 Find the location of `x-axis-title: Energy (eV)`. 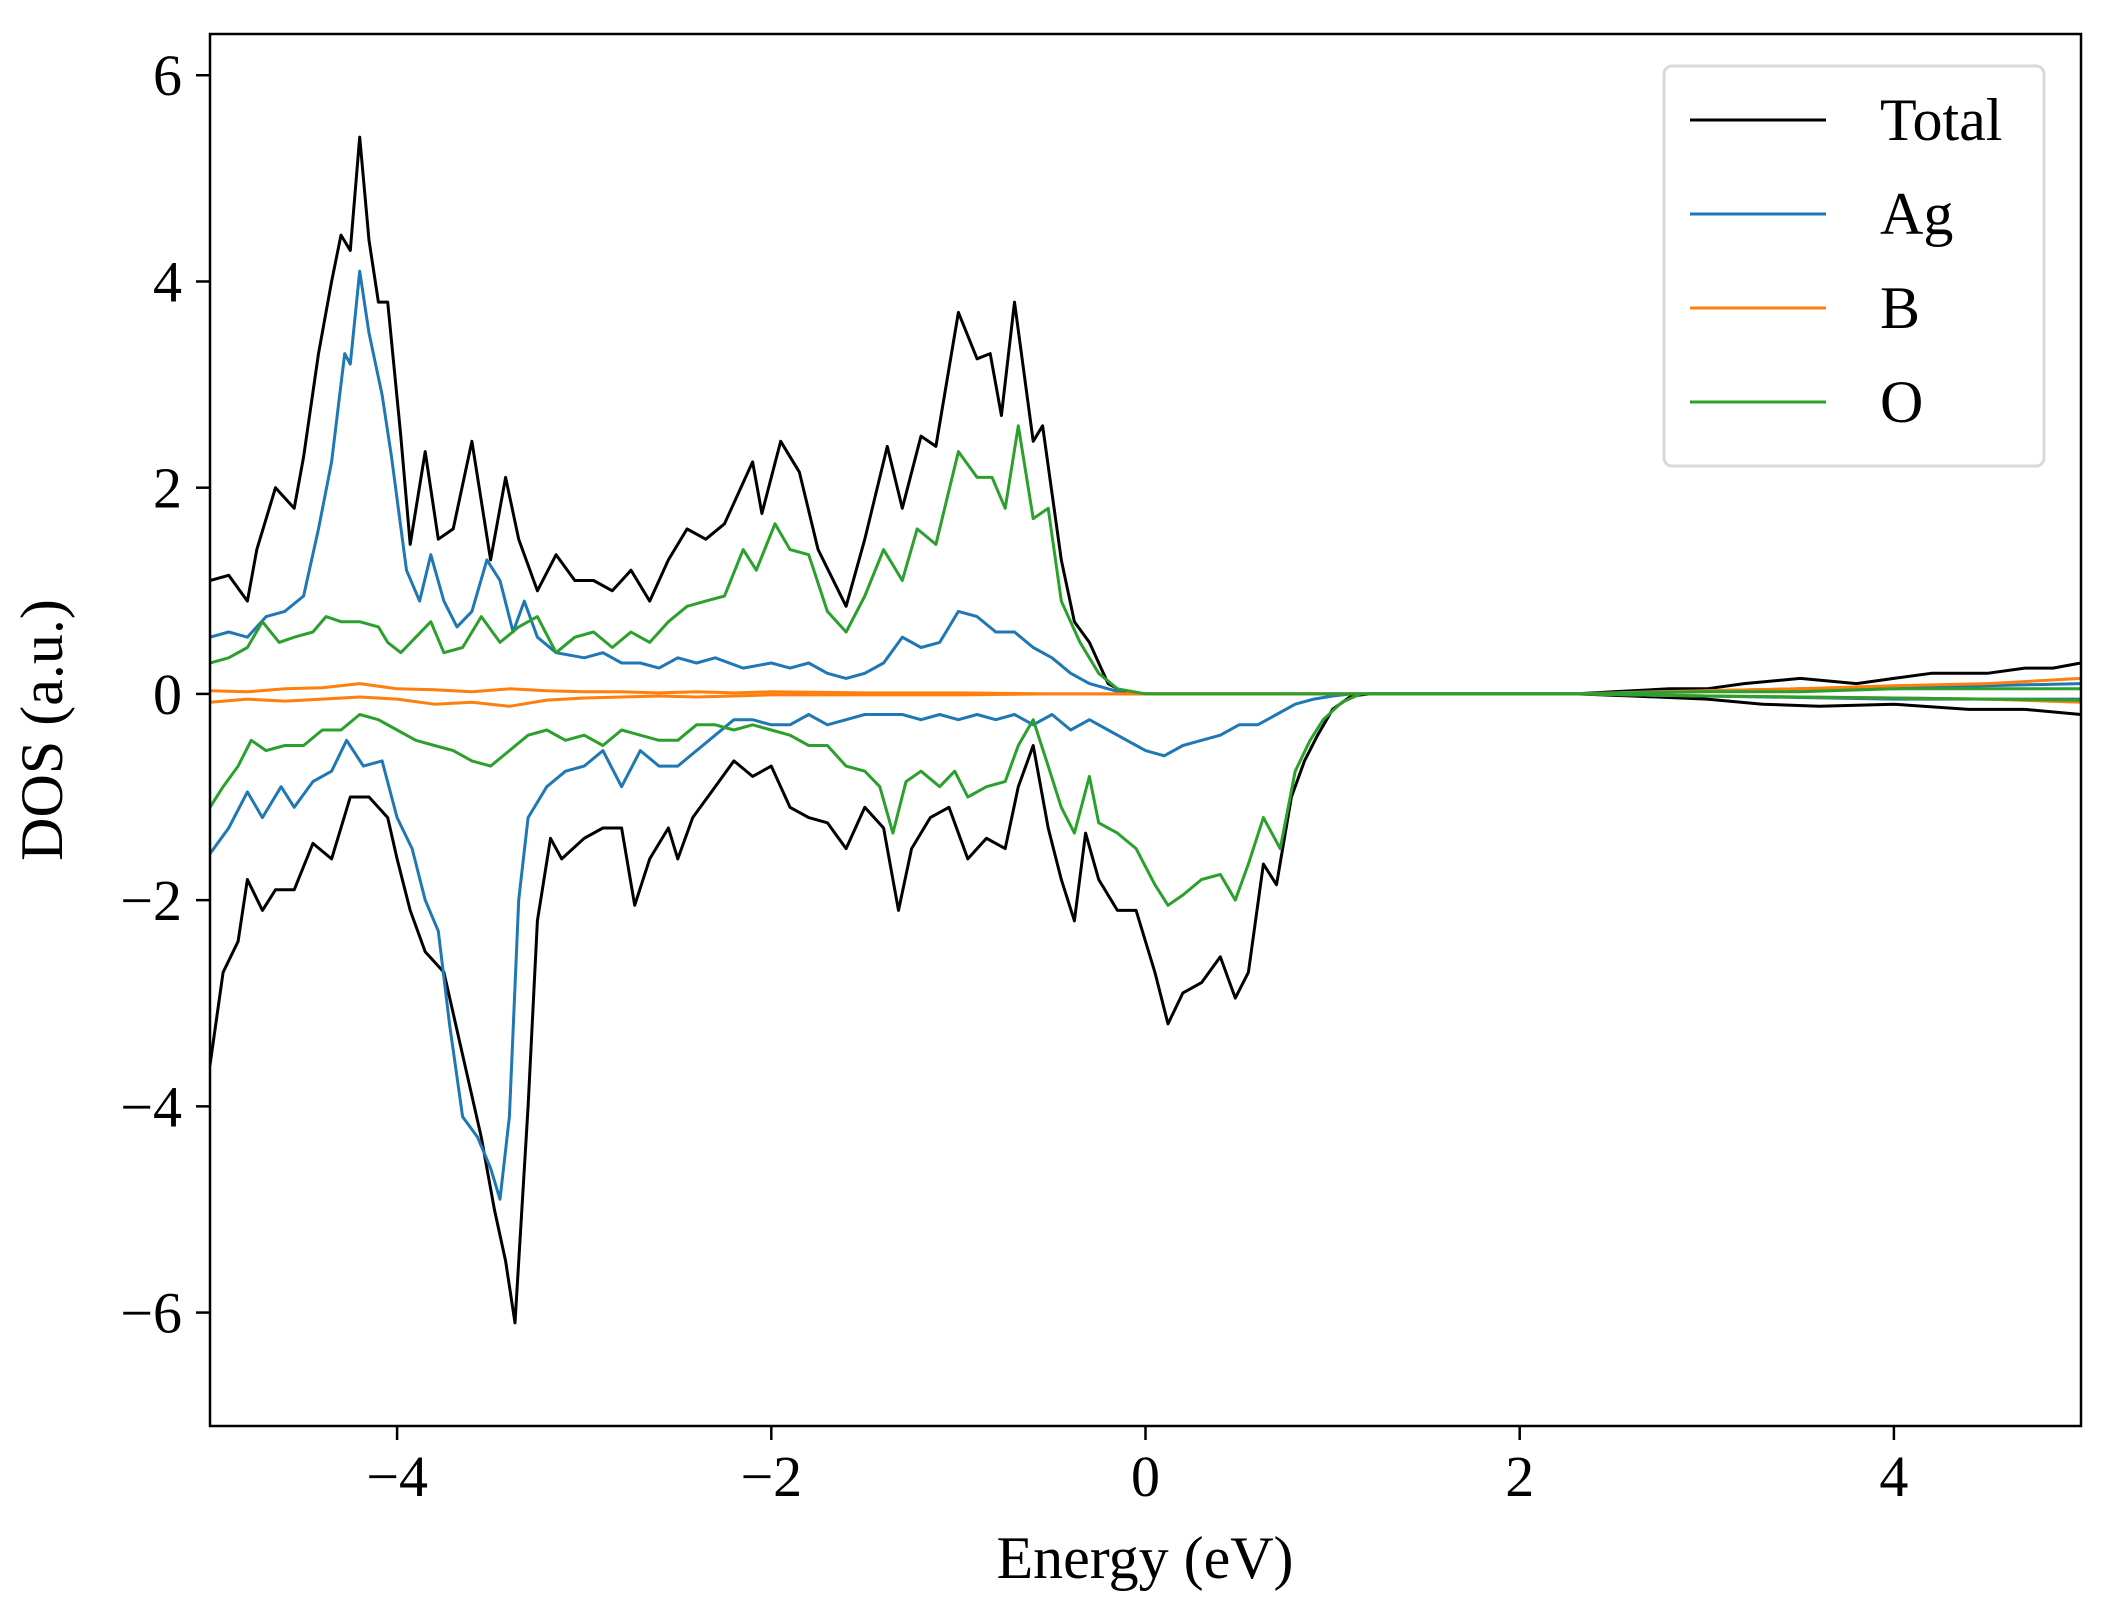

x-axis-title: Energy (eV) is located at coordinates (1144, 1558).